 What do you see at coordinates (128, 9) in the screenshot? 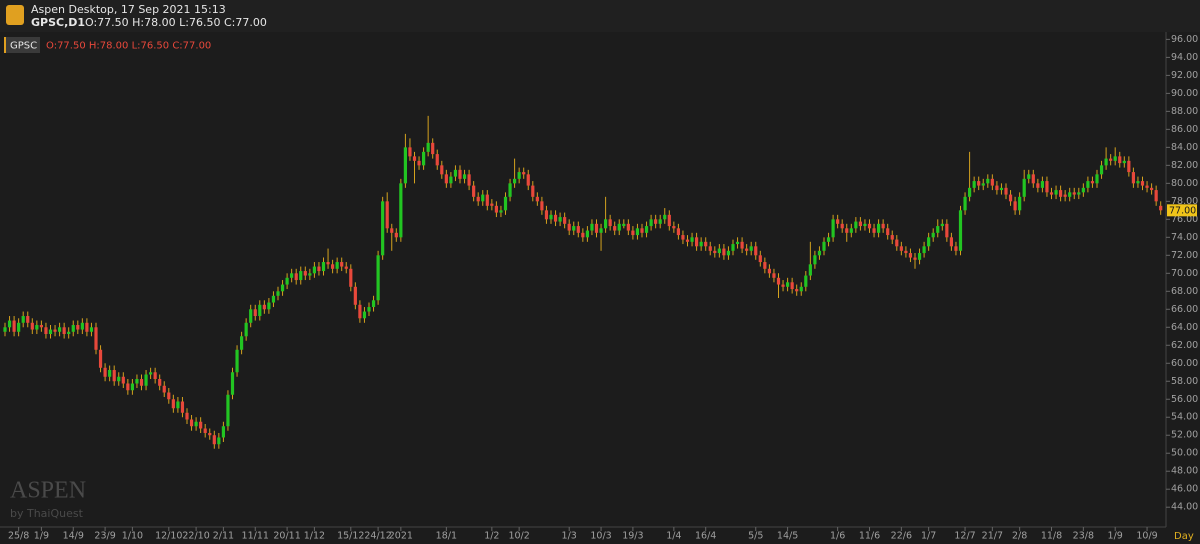
I see `app-title: Aspen Desktop, 17 Sep 2021 15:13` at bounding box center [128, 9].